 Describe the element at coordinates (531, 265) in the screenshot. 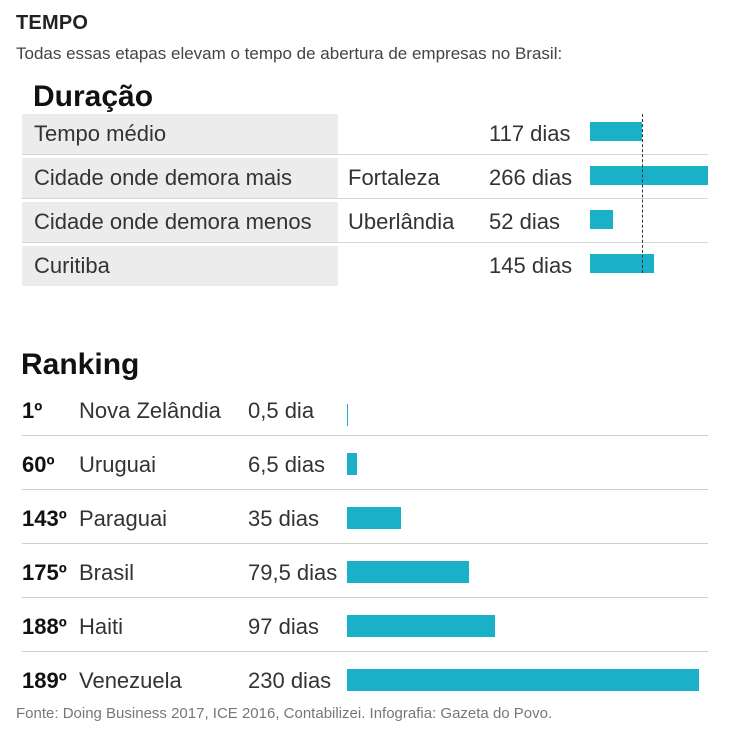

I see `duration-row-days: 145 dias` at that location.